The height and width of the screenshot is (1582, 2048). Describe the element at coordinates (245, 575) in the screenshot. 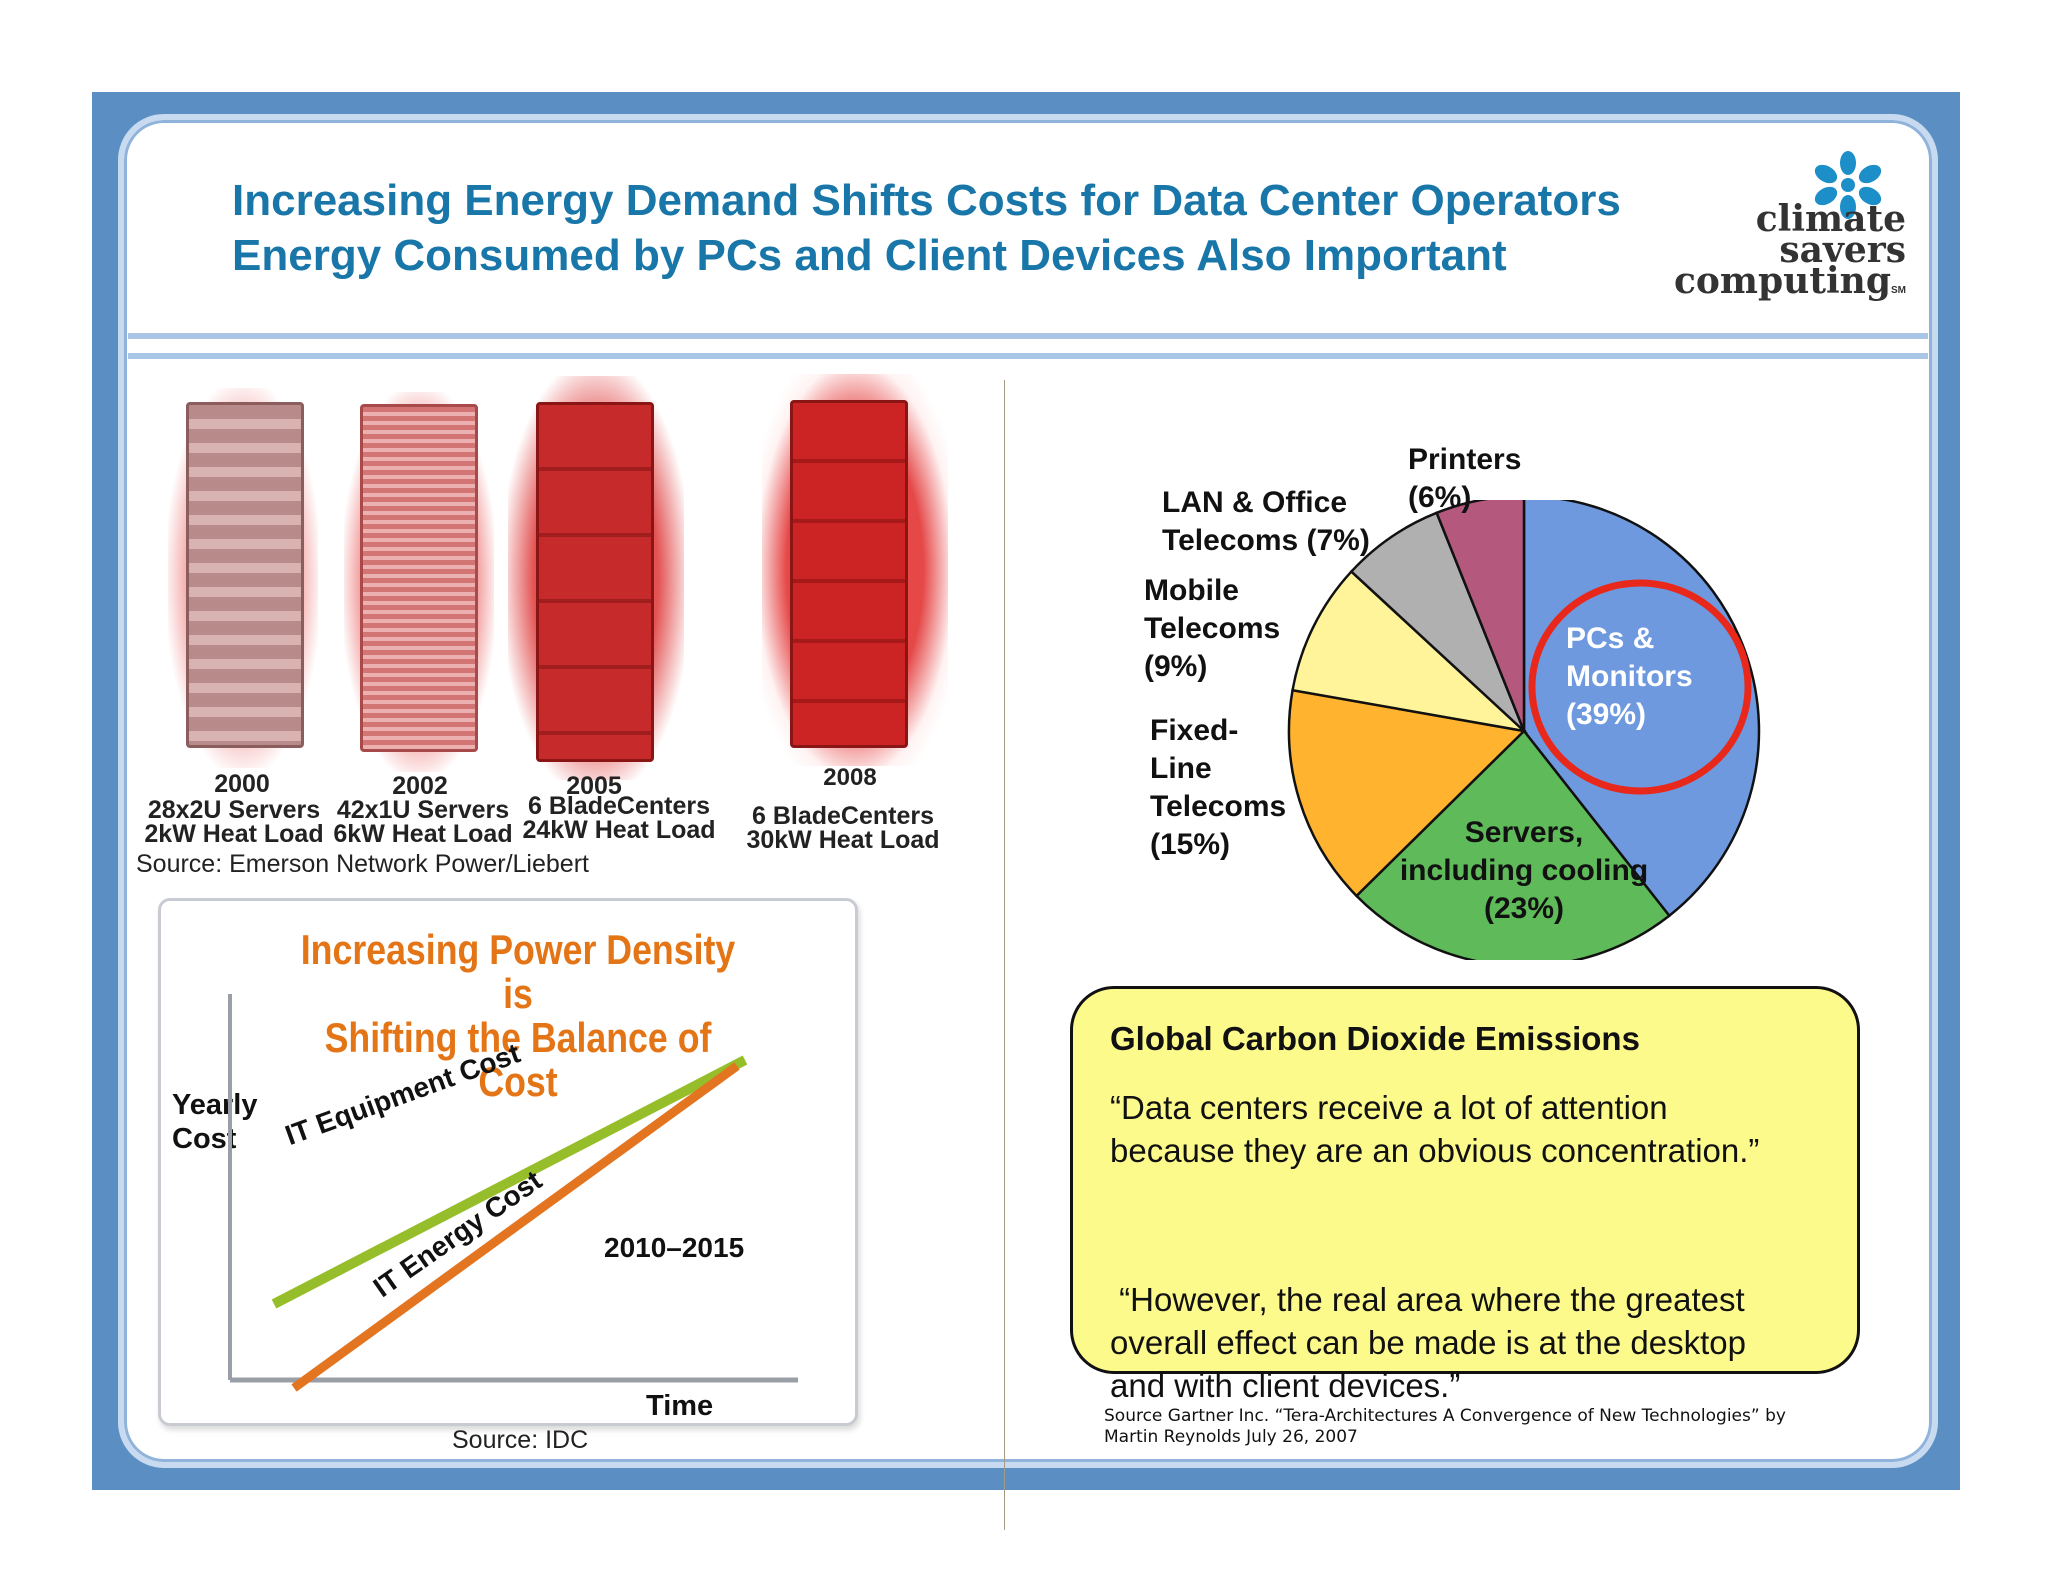

I see `rack-image-2000` at that location.